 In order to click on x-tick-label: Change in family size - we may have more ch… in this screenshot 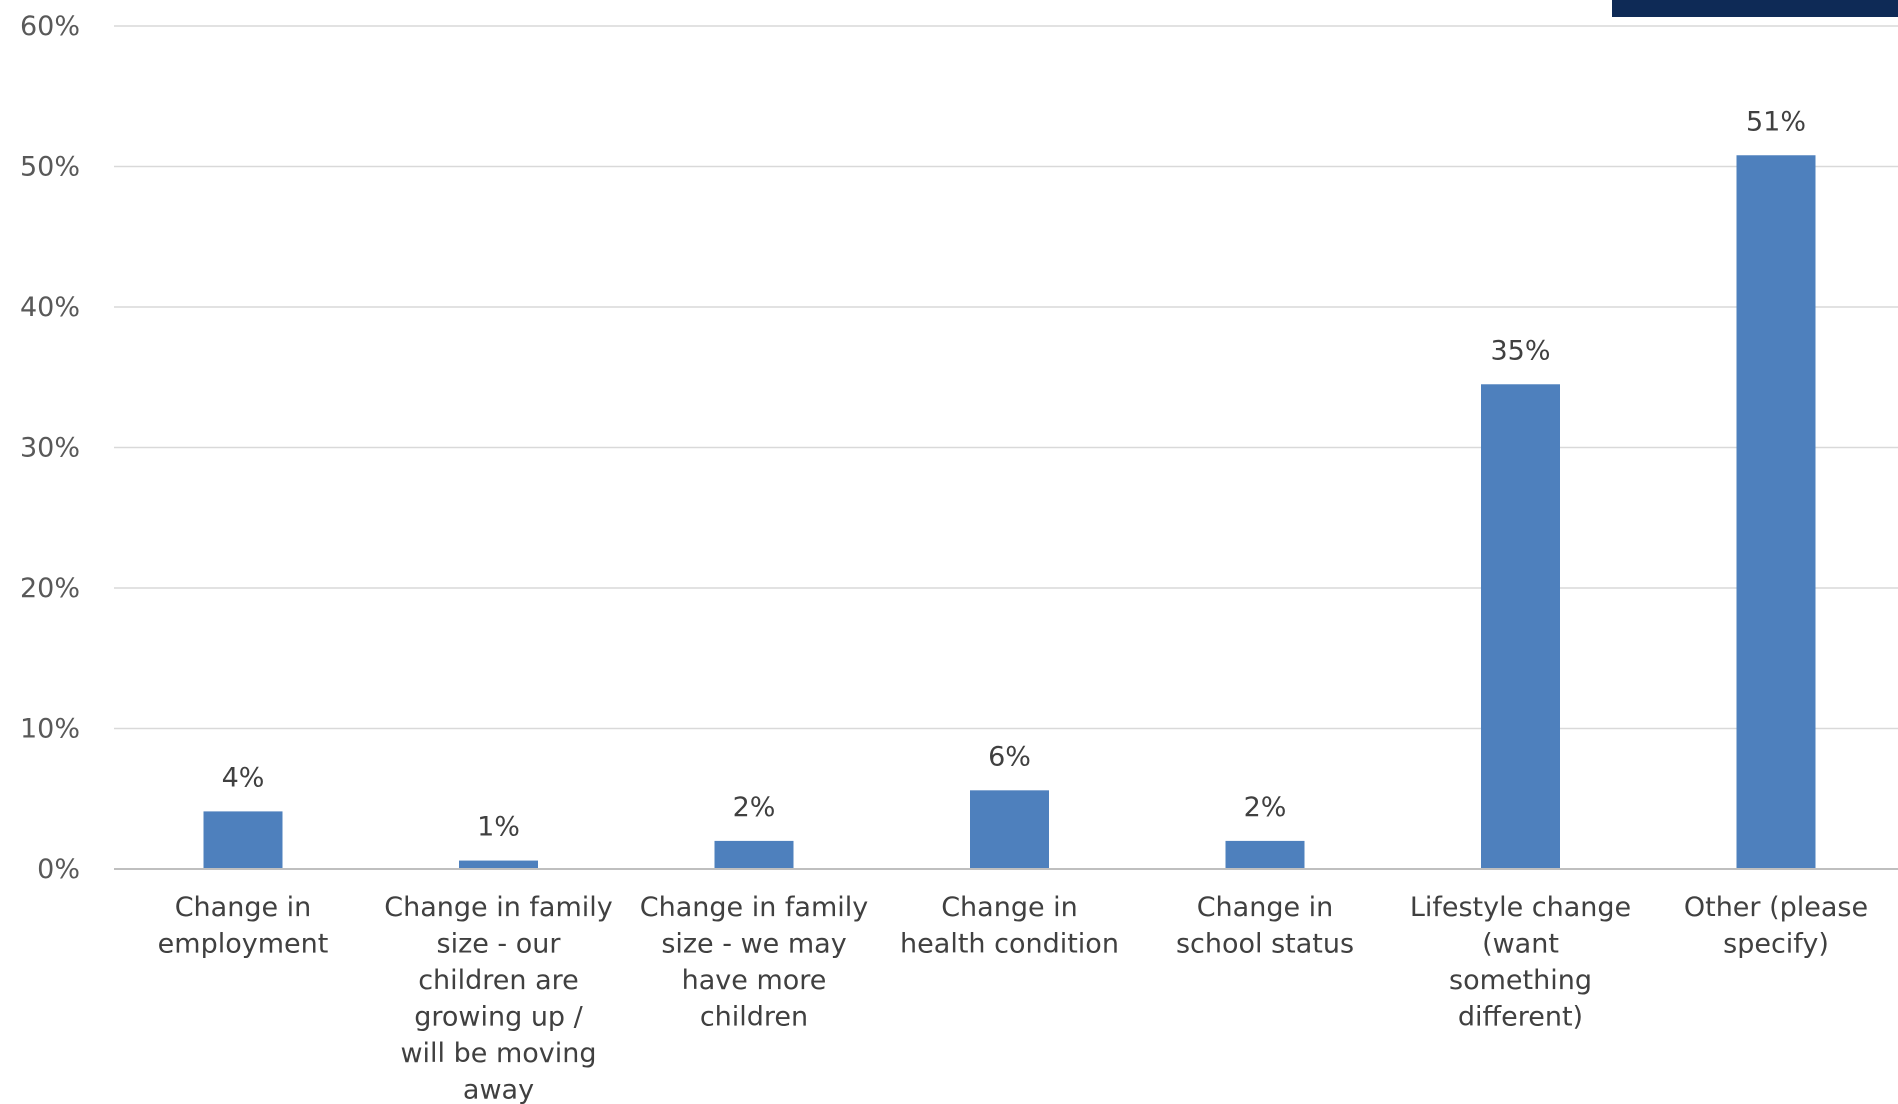, I will do `click(754, 962)`.